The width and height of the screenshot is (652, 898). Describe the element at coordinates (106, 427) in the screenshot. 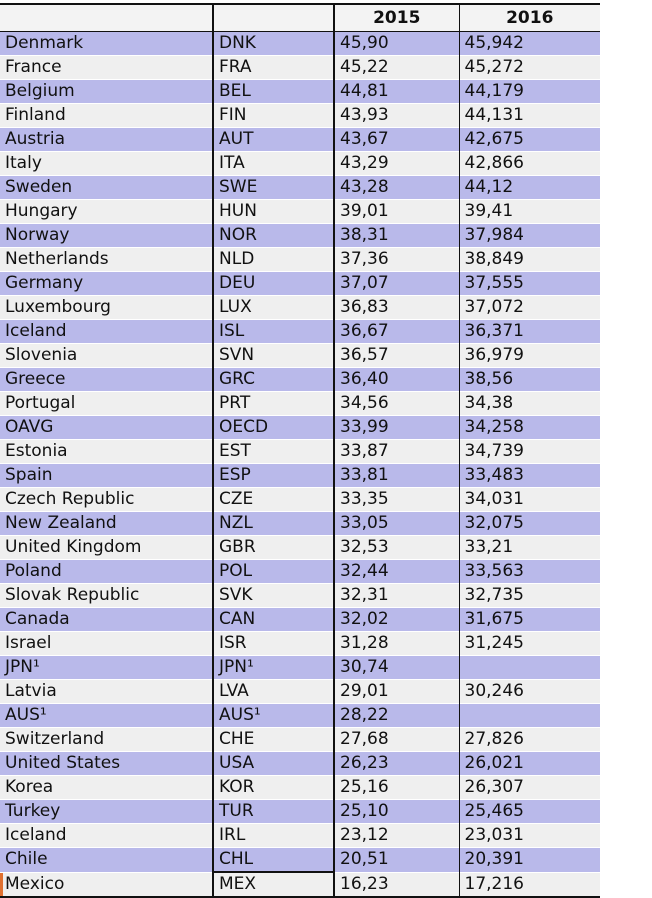

I see `country-cell: OAVG` at that location.